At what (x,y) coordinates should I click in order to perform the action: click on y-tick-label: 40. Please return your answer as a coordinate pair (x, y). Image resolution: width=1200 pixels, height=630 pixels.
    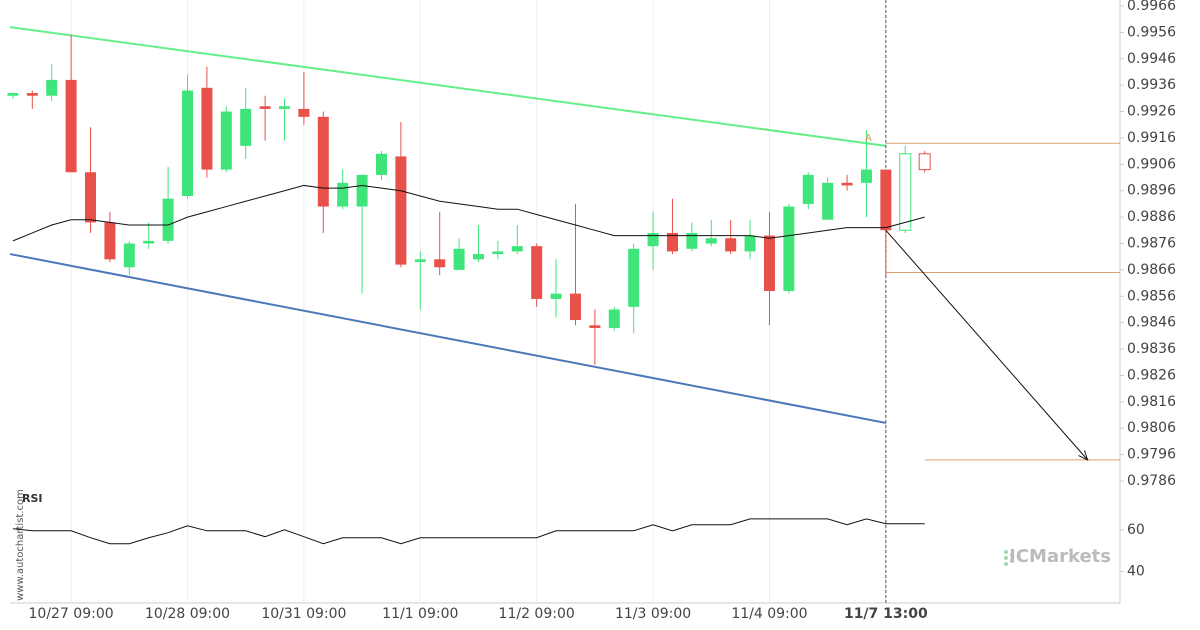
    Looking at the image, I should click on (1136, 572).